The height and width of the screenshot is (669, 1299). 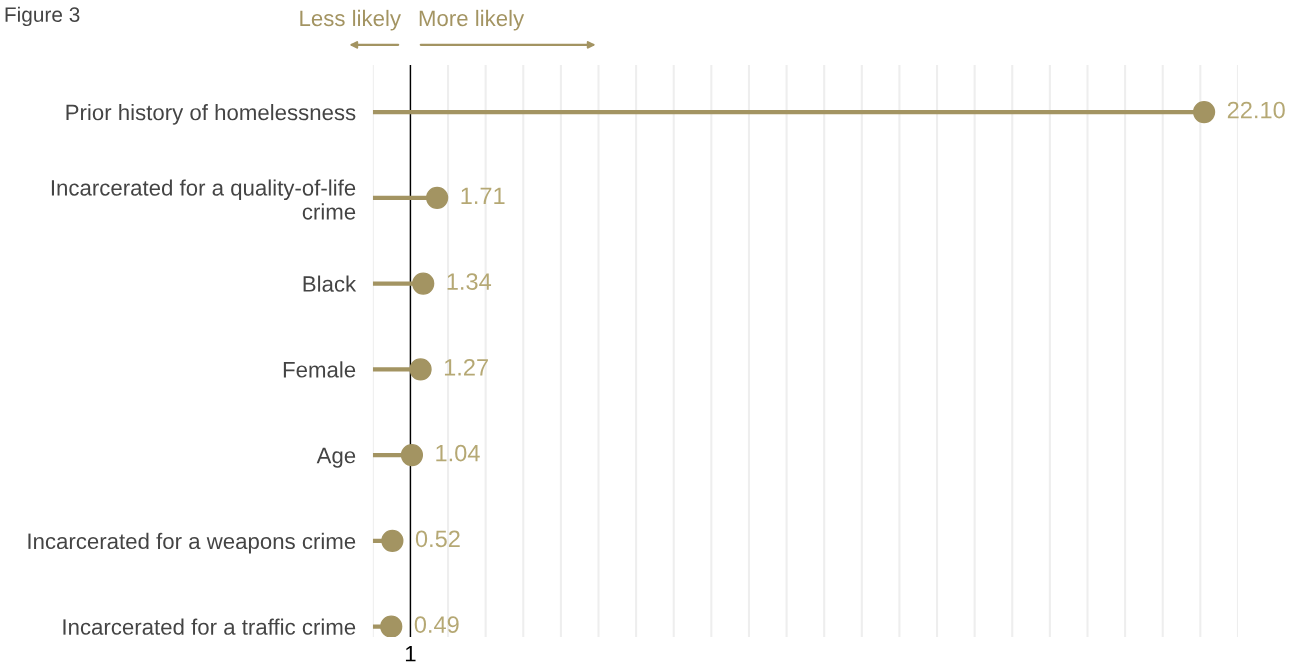 I want to click on data-label: 1.34, so click(x=469, y=281).